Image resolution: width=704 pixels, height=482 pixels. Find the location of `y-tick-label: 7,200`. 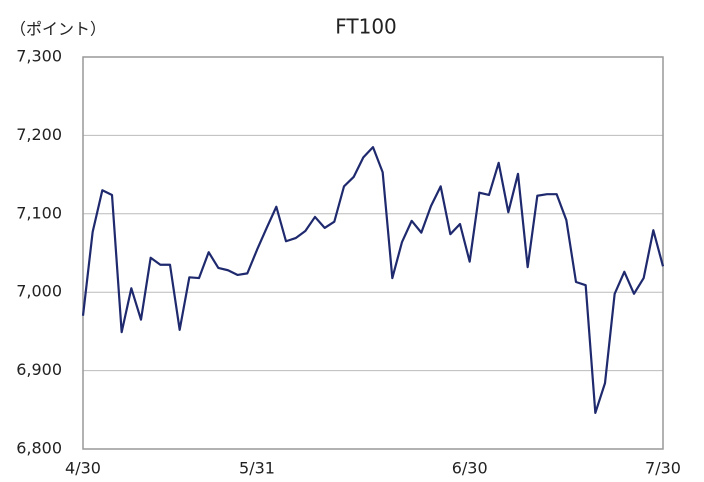

y-tick-label: 7,200 is located at coordinates (39, 134).